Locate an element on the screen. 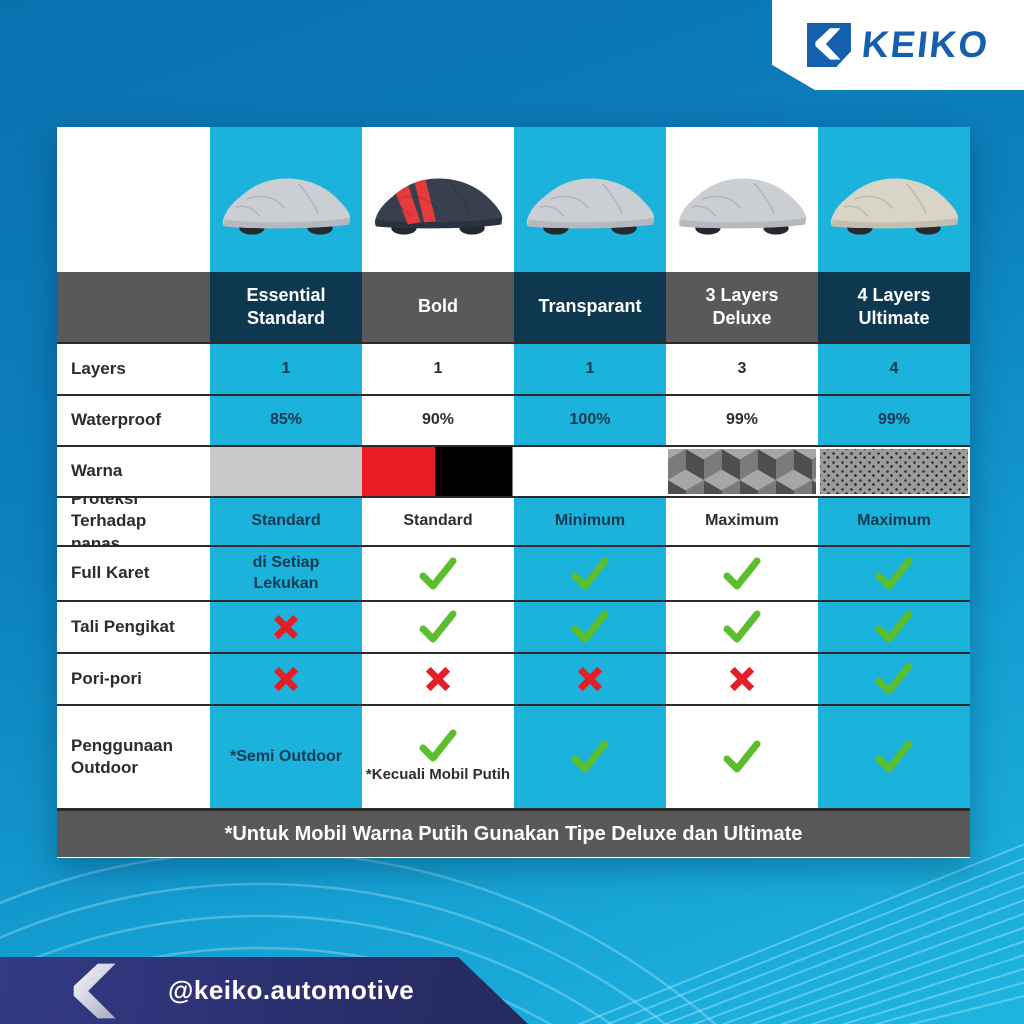 Image resolution: width=1024 pixels, height=1024 pixels. value-text: 3 is located at coordinates (742, 368).